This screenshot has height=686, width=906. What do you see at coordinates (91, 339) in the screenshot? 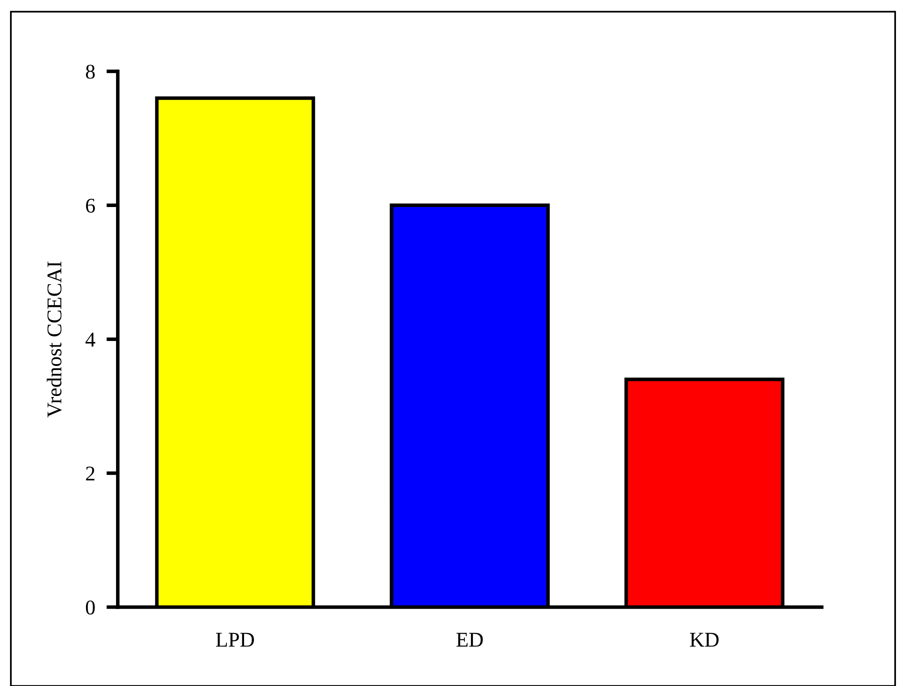
I see `y-tick-label: 4` at bounding box center [91, 339].